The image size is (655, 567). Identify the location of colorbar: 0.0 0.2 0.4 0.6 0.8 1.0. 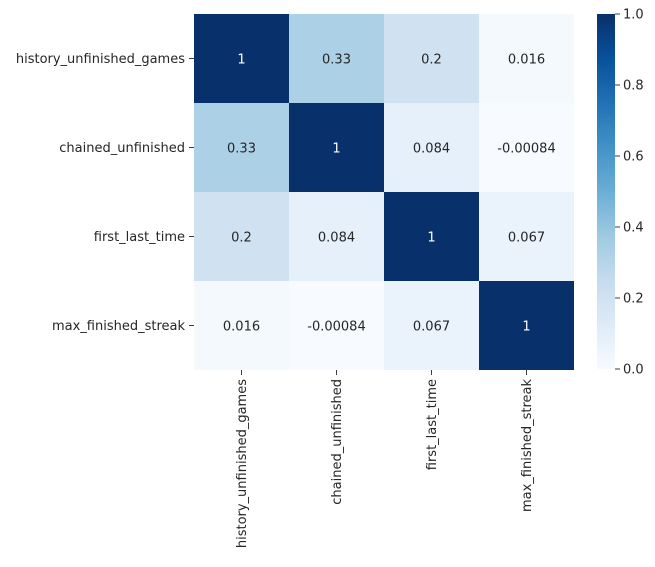
(620, 193).